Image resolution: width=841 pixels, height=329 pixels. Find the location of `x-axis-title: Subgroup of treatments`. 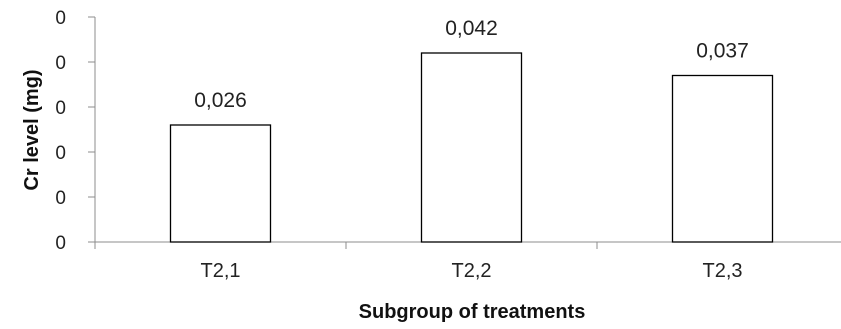

x-axis-title: Subgroup of treatments is located at coordinates (472, 312).